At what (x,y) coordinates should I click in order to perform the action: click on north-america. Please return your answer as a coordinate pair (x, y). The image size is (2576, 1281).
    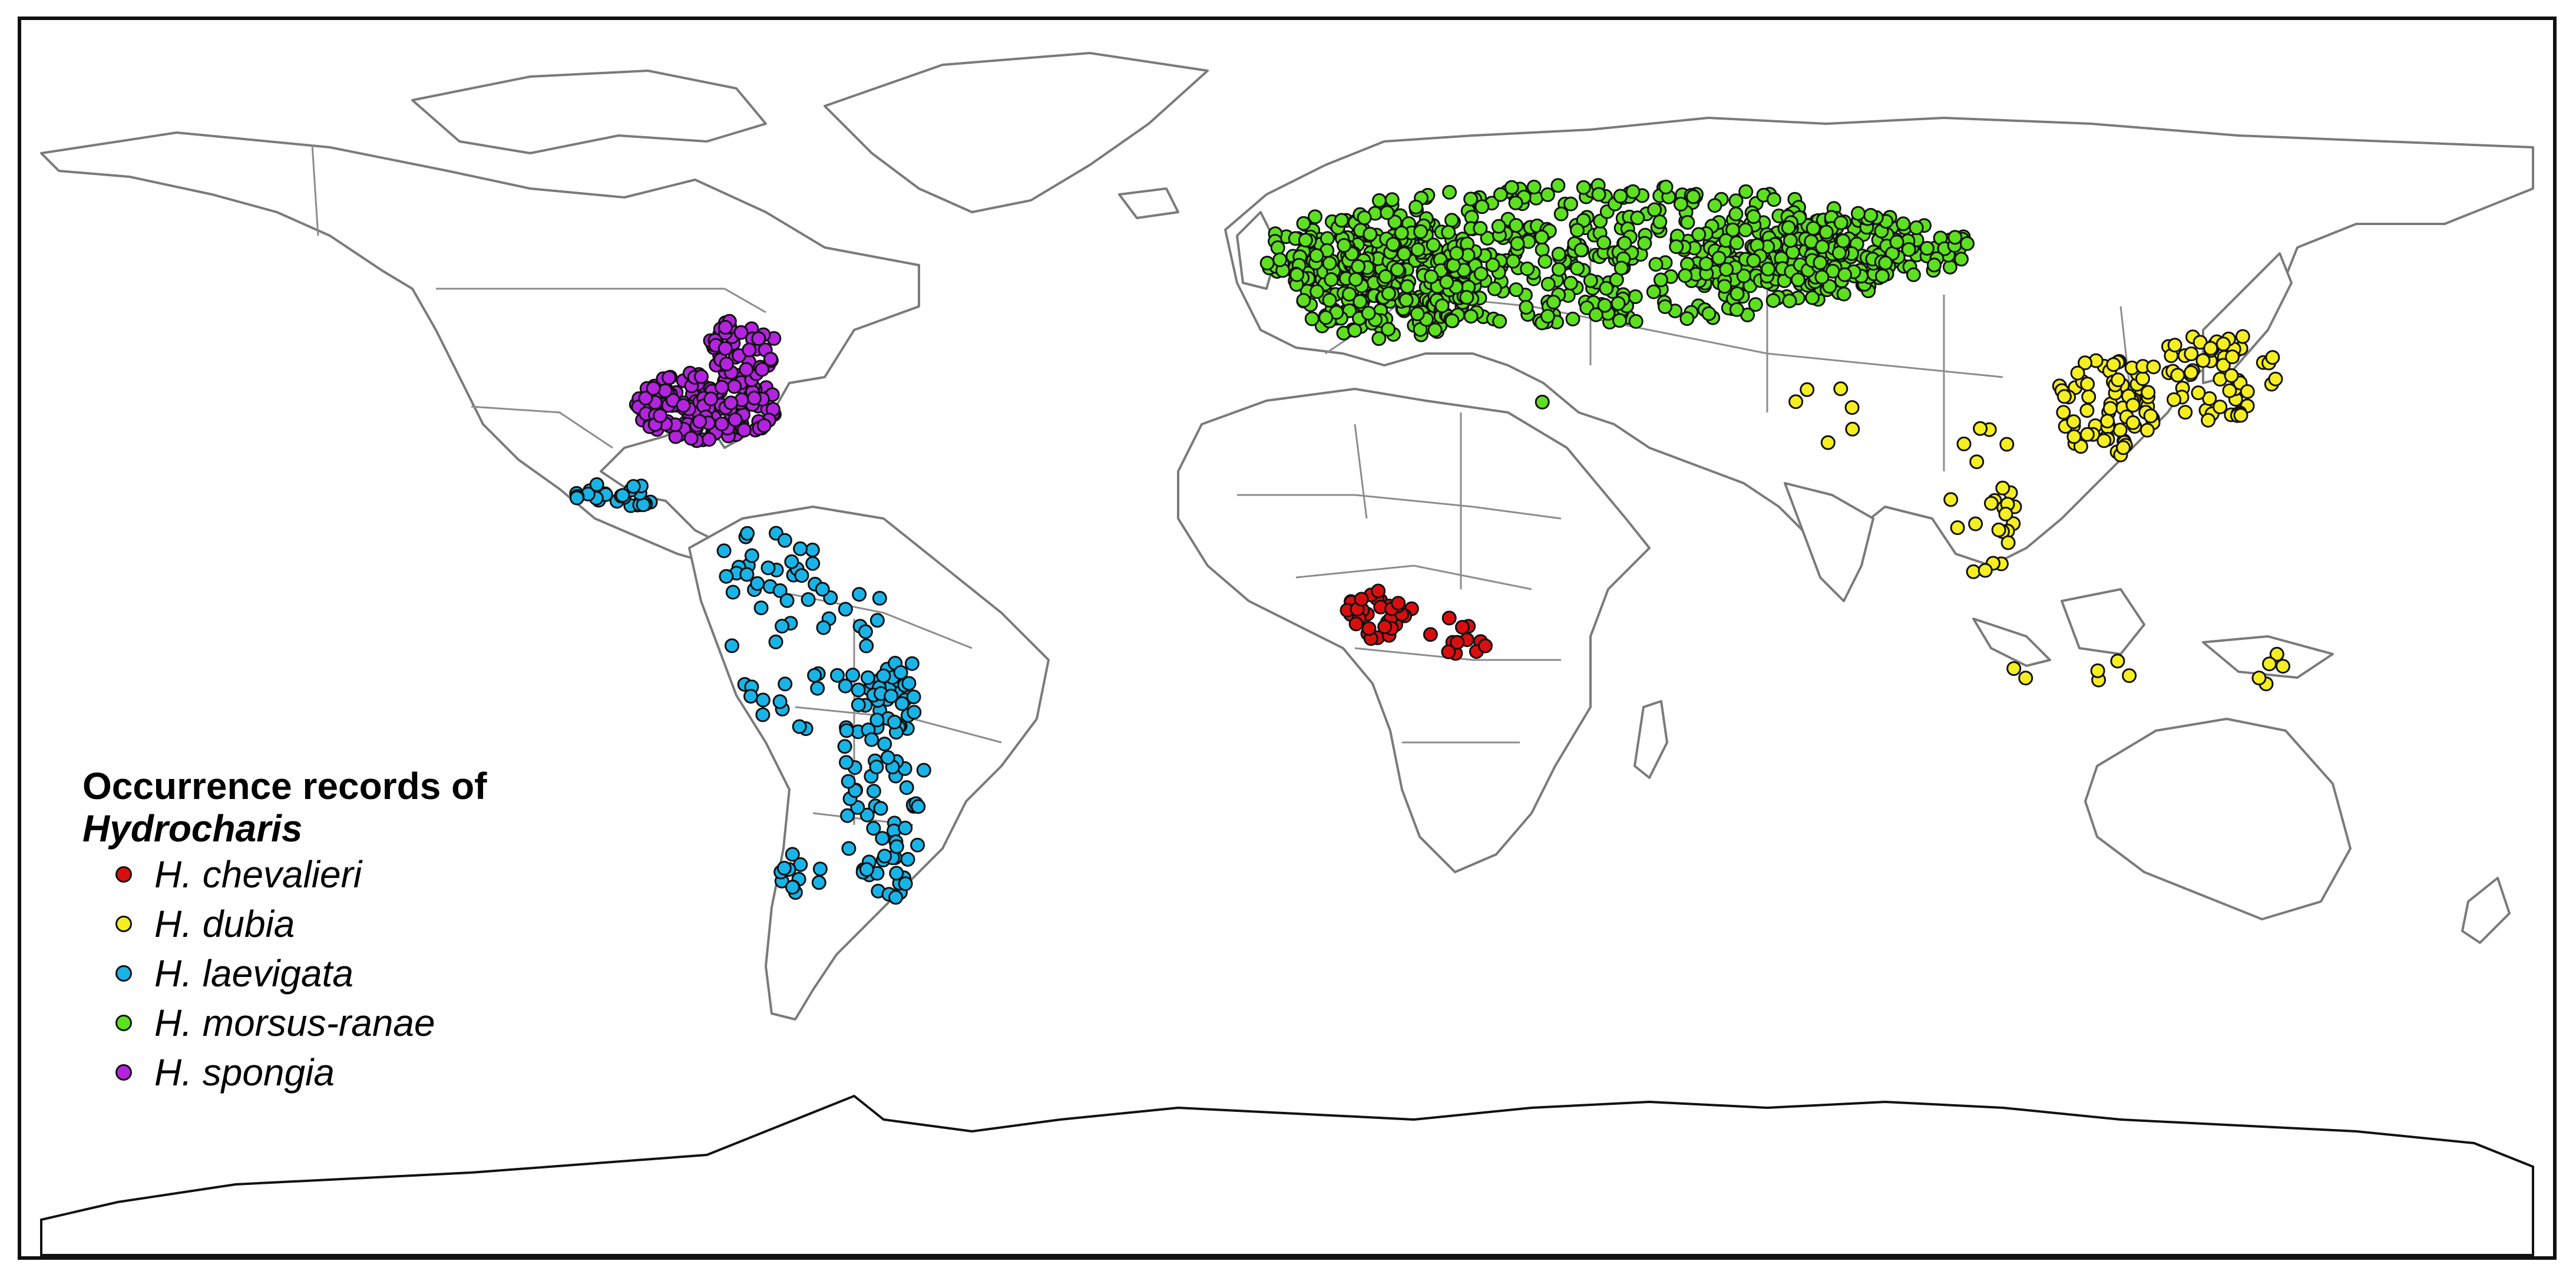
    Looking at the image, I should click on (480, 349).